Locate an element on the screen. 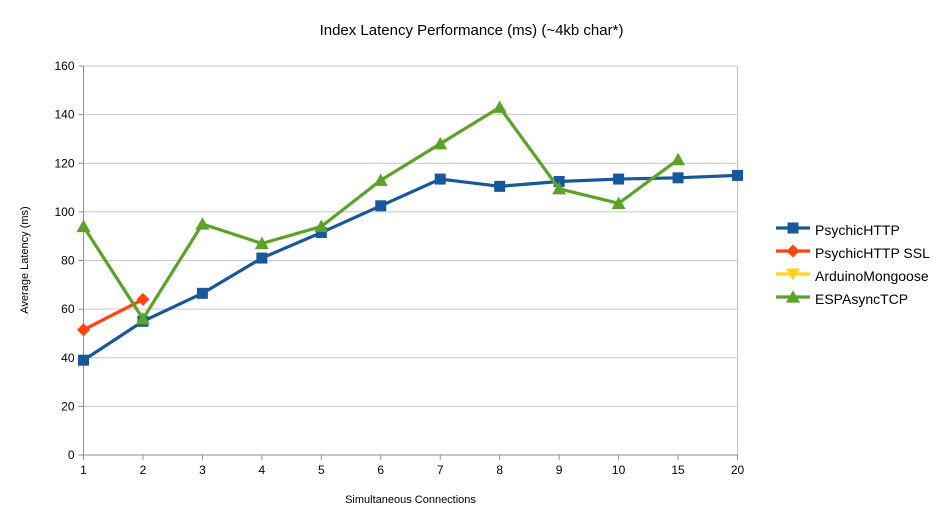  x-tick-label: 15 is located at coordinates (678, 470).